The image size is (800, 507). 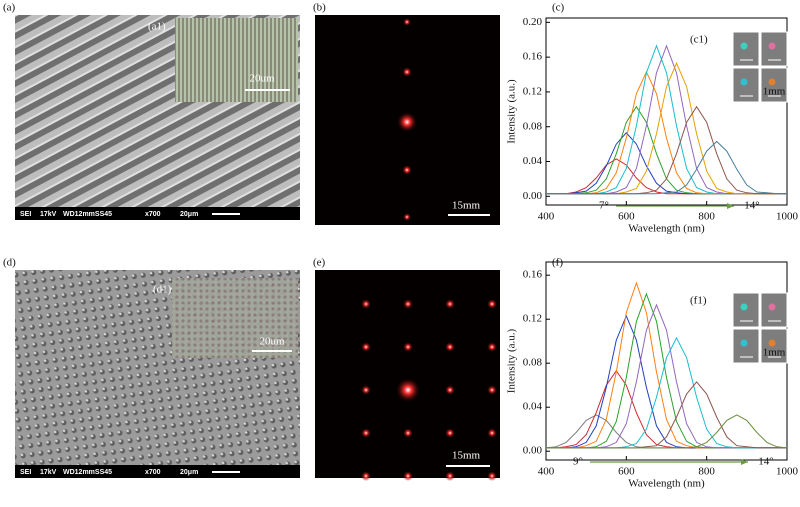 I want to click on plot-frame, so click(x=666, y=111).